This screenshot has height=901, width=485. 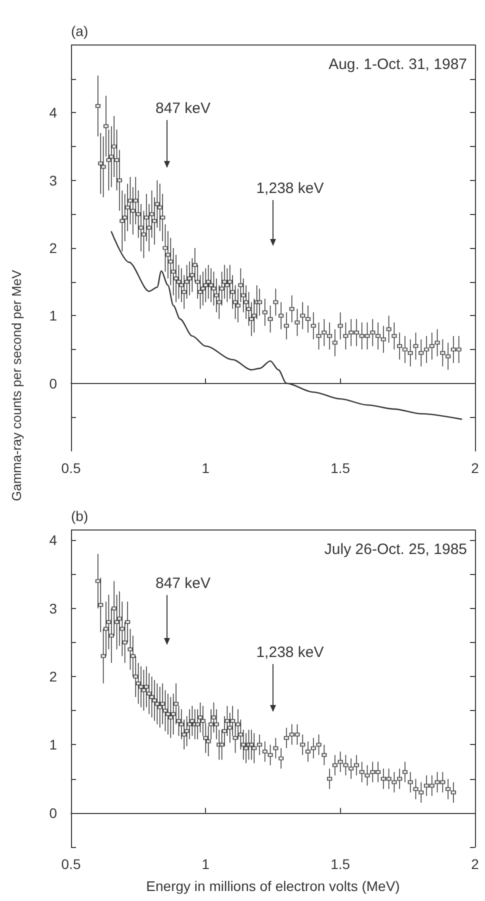 I want to click on x-axis-title: Energy in millions of electron volts (MeV), so click(x=273, y=886).